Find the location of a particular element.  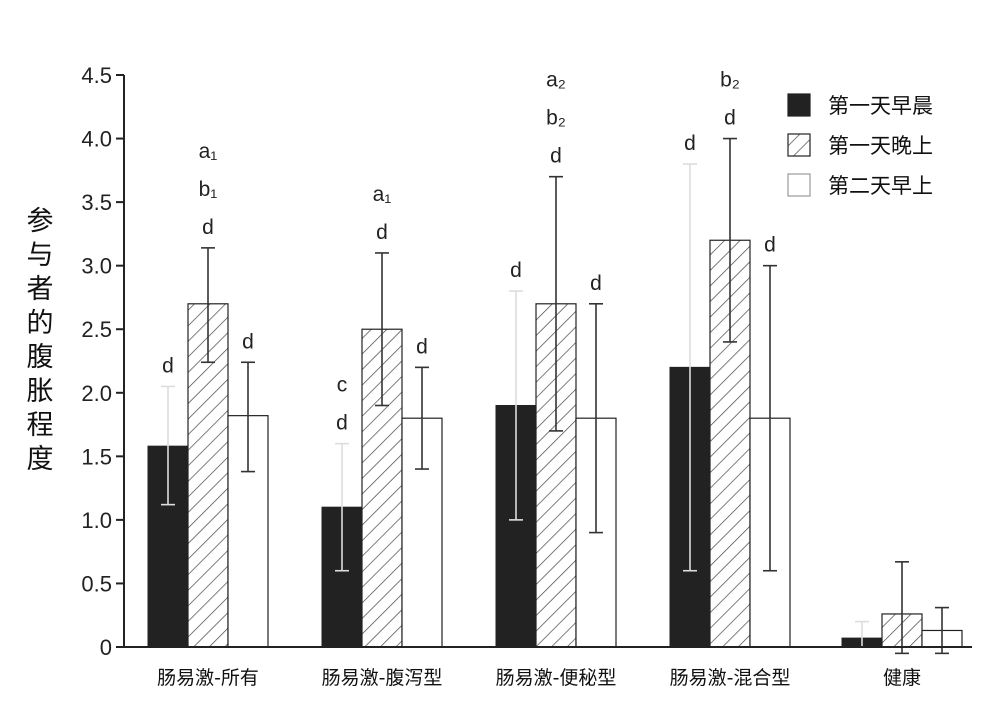

y-axis-label: 参与者的腹胀程度 is located at coordinates (40, 340).